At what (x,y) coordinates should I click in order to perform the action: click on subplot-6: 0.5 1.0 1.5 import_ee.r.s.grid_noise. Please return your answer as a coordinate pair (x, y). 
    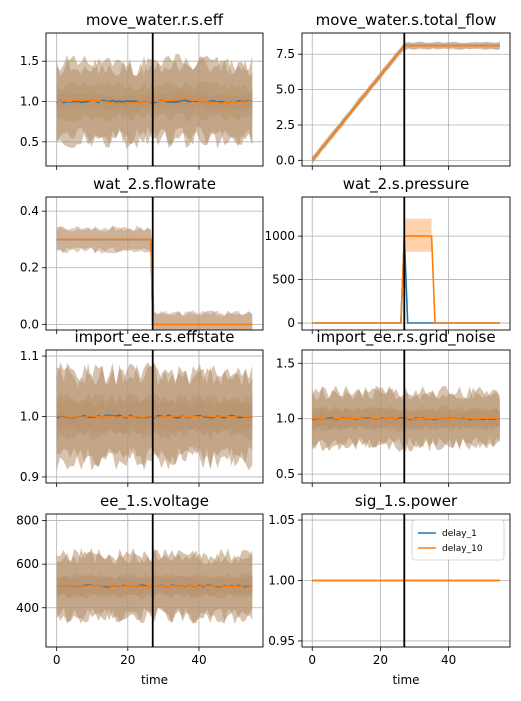
    Looking at the image, I should click on (393, 407).